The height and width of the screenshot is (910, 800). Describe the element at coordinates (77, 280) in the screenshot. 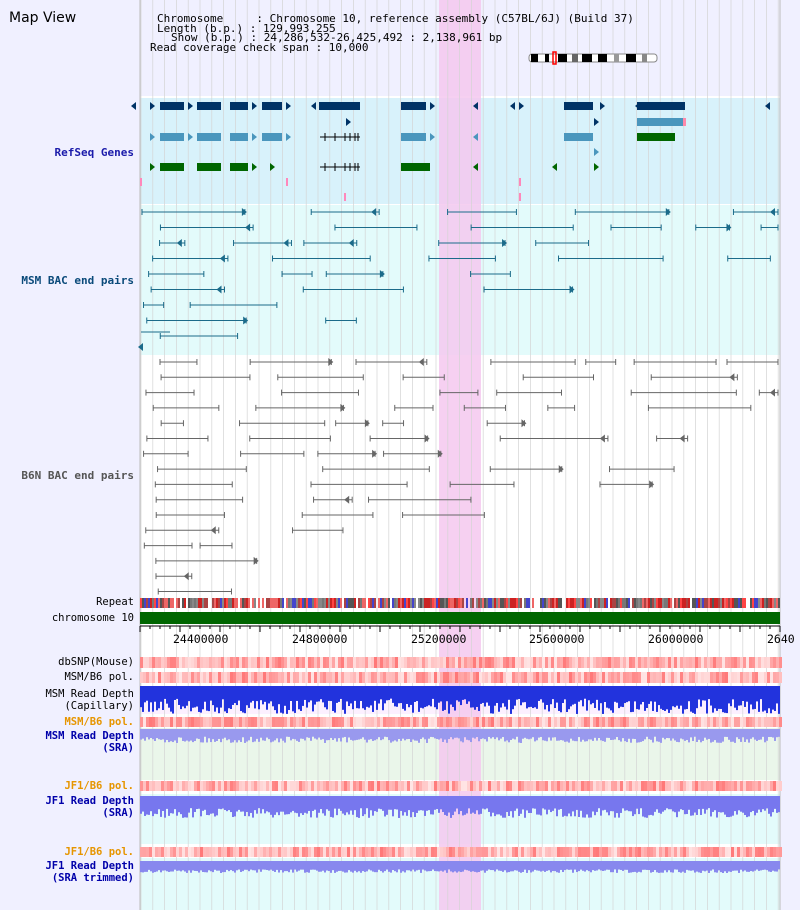

I see `msm-bac-label: MSM BAC end pairs` at that location.